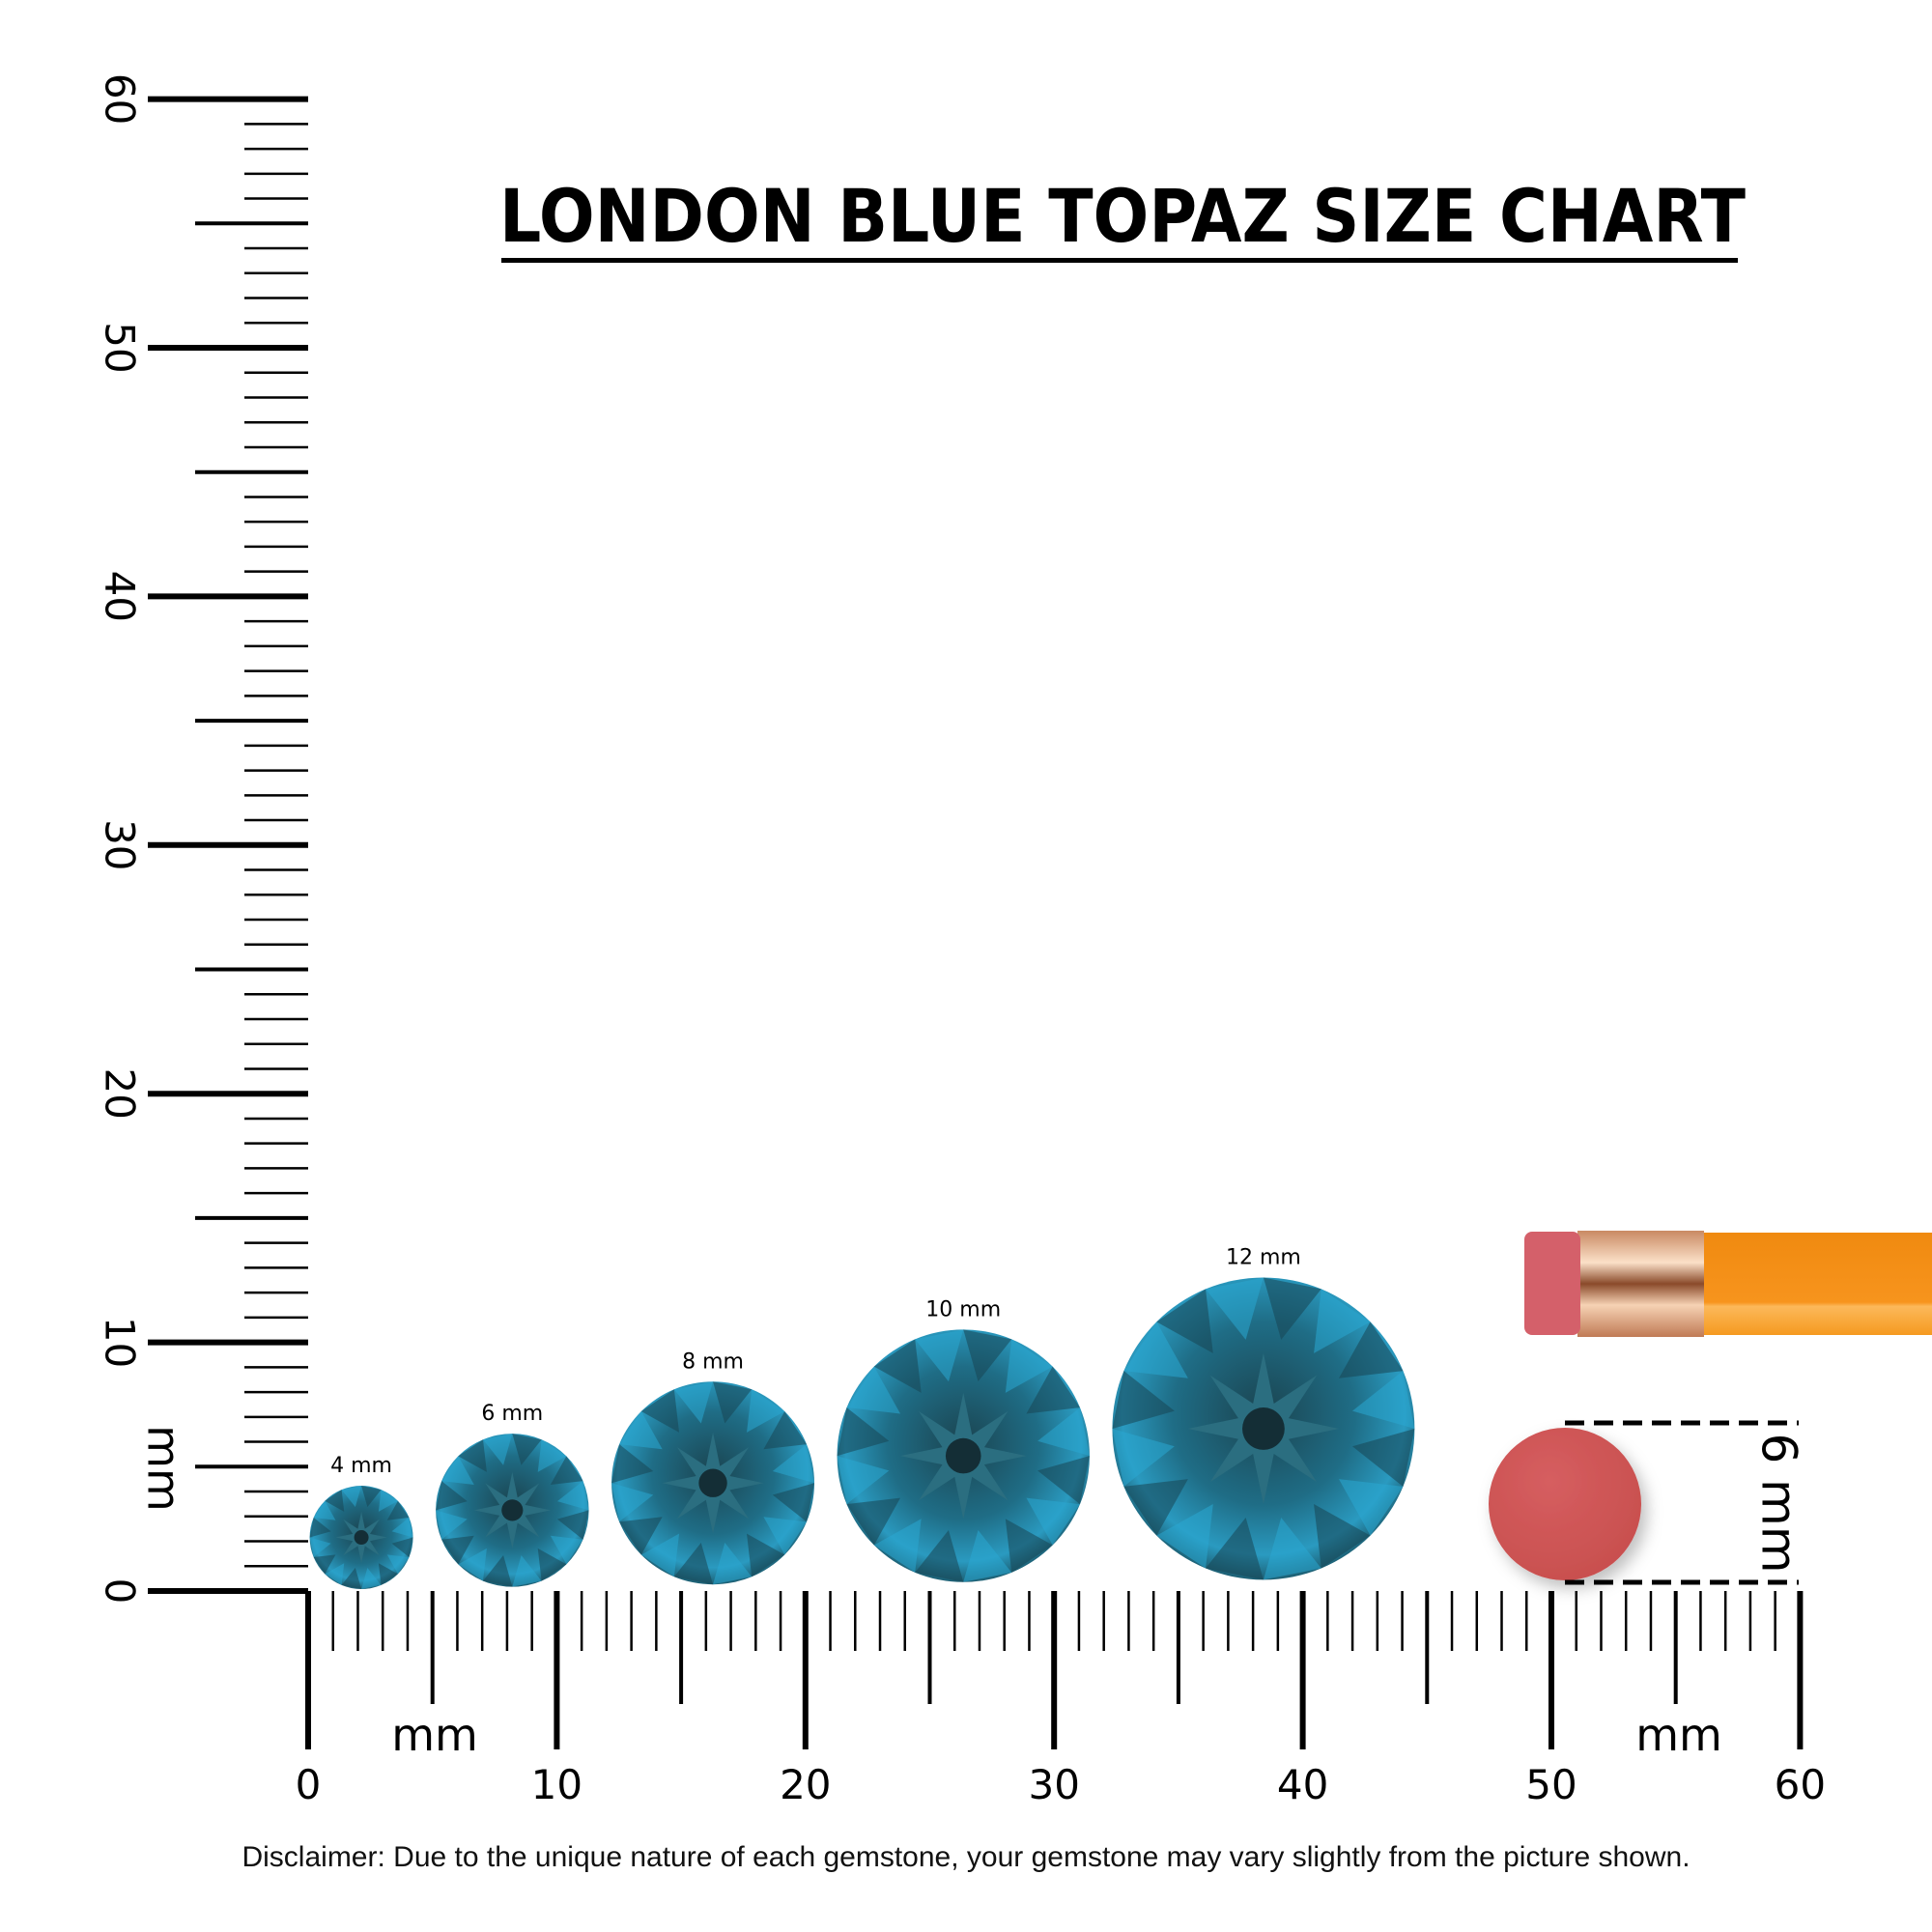 This screenshot has height=1932, width=1932. I want to click on vertical-axis-unit: mm, so click(164, 1468).